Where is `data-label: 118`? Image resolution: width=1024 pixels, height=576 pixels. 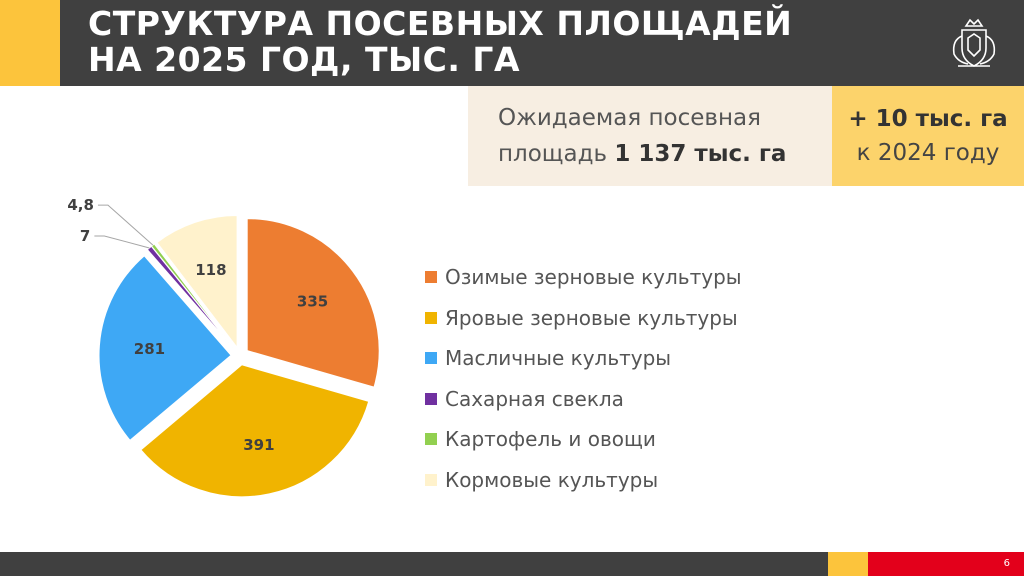
data-label: 118 is located at coordinates (210, 270).